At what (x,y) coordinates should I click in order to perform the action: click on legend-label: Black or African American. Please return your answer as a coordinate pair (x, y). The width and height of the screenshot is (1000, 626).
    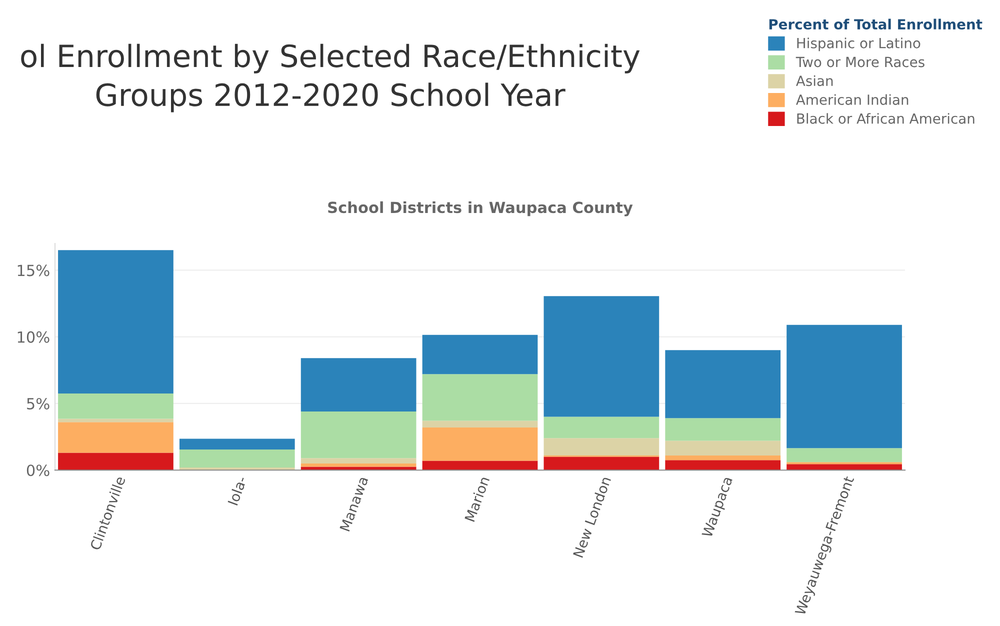
    Looking at the image, I should click on (885, 118).